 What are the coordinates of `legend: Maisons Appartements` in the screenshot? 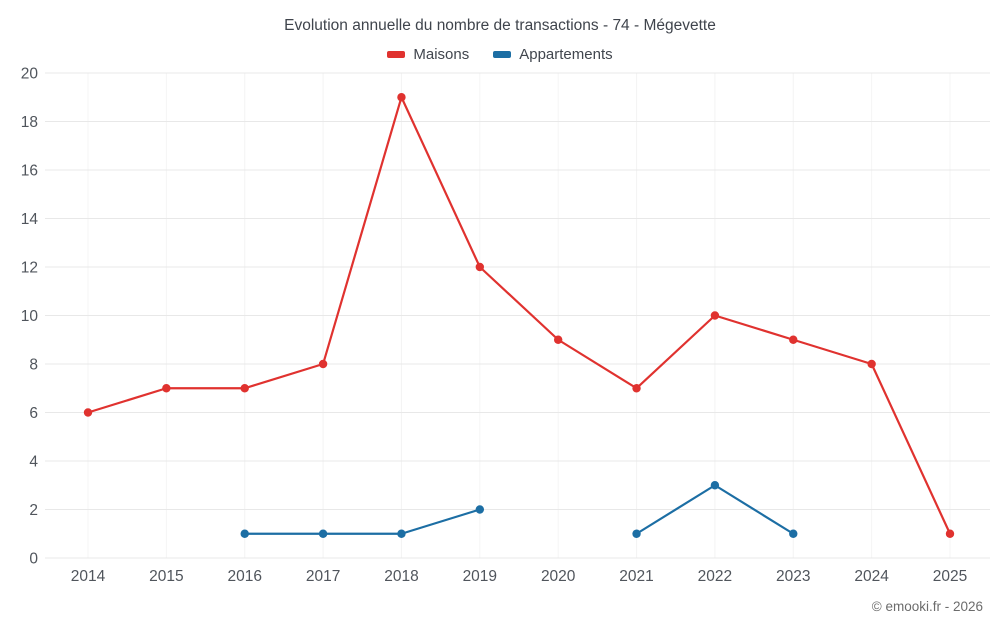 It's located at (500, 54).